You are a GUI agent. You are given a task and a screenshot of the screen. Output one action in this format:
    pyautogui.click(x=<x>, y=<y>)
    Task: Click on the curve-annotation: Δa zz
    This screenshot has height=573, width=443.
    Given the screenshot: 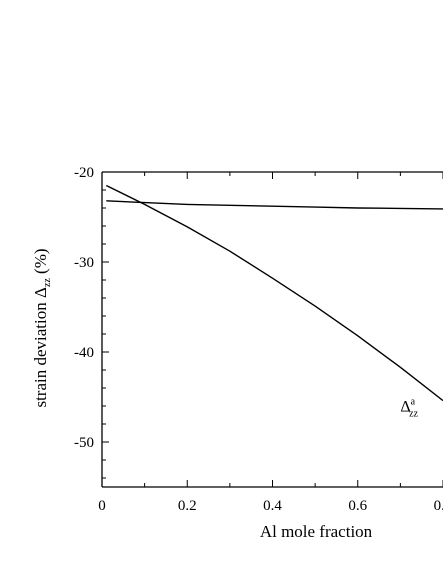 What is the action you would take?
    pyautogui.click(x=409, y=407)
    